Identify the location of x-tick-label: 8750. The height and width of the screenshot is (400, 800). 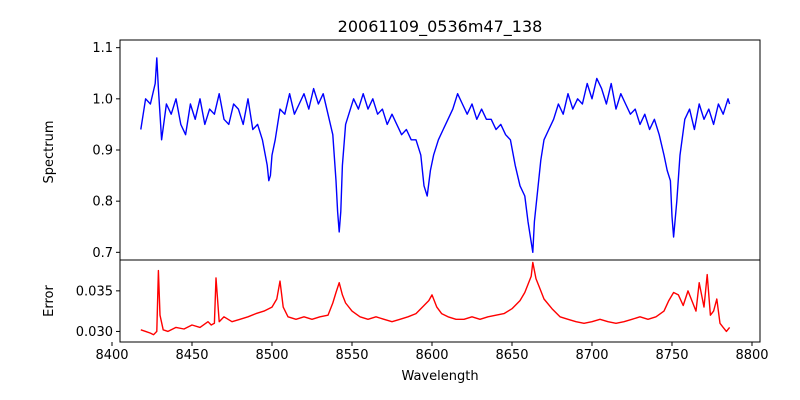
(671, 355).